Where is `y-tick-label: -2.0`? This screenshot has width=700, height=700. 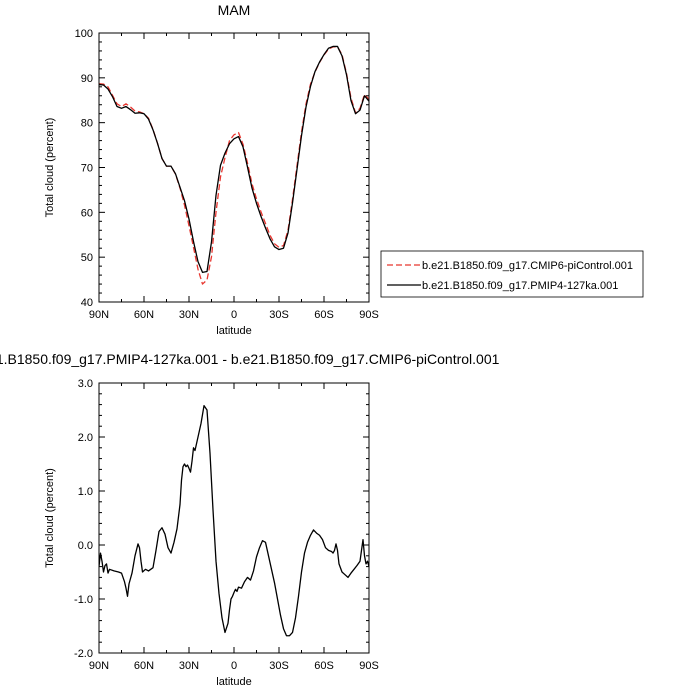 y-tick-label: -2.0 is located at coordinates (83, 654).